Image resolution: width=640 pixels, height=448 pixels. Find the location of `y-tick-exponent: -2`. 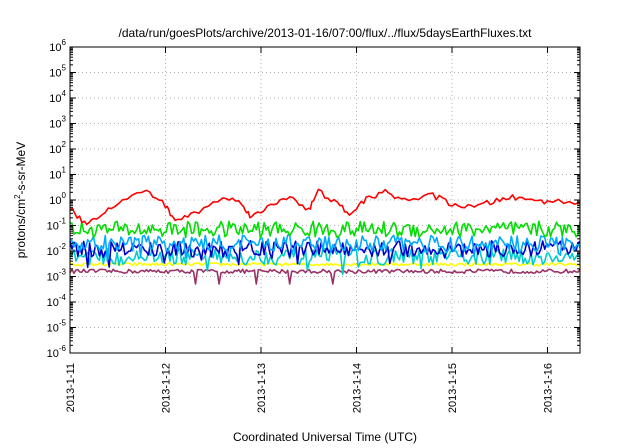

y-tick-exponent: -2 is located at coordinates (63, 246).